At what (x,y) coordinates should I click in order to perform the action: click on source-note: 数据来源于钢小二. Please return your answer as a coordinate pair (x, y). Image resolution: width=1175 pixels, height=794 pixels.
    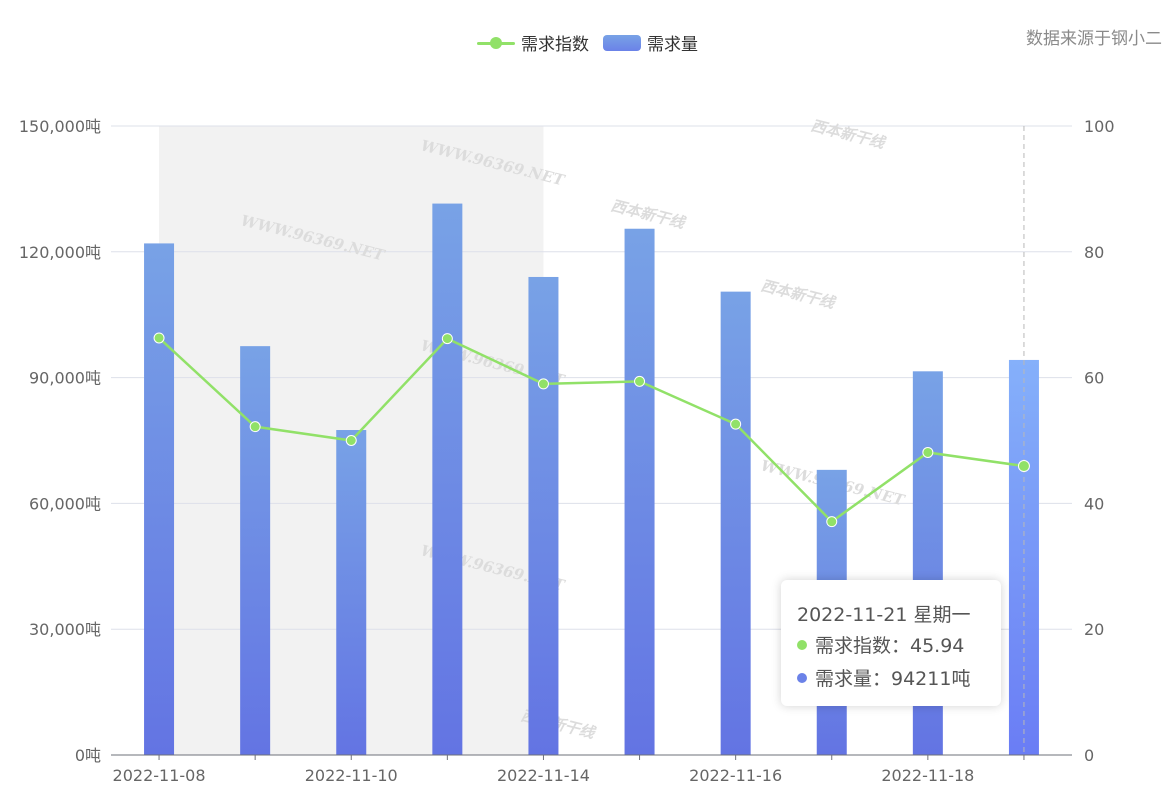
    Looking at the image, I should click on (1094, 39).